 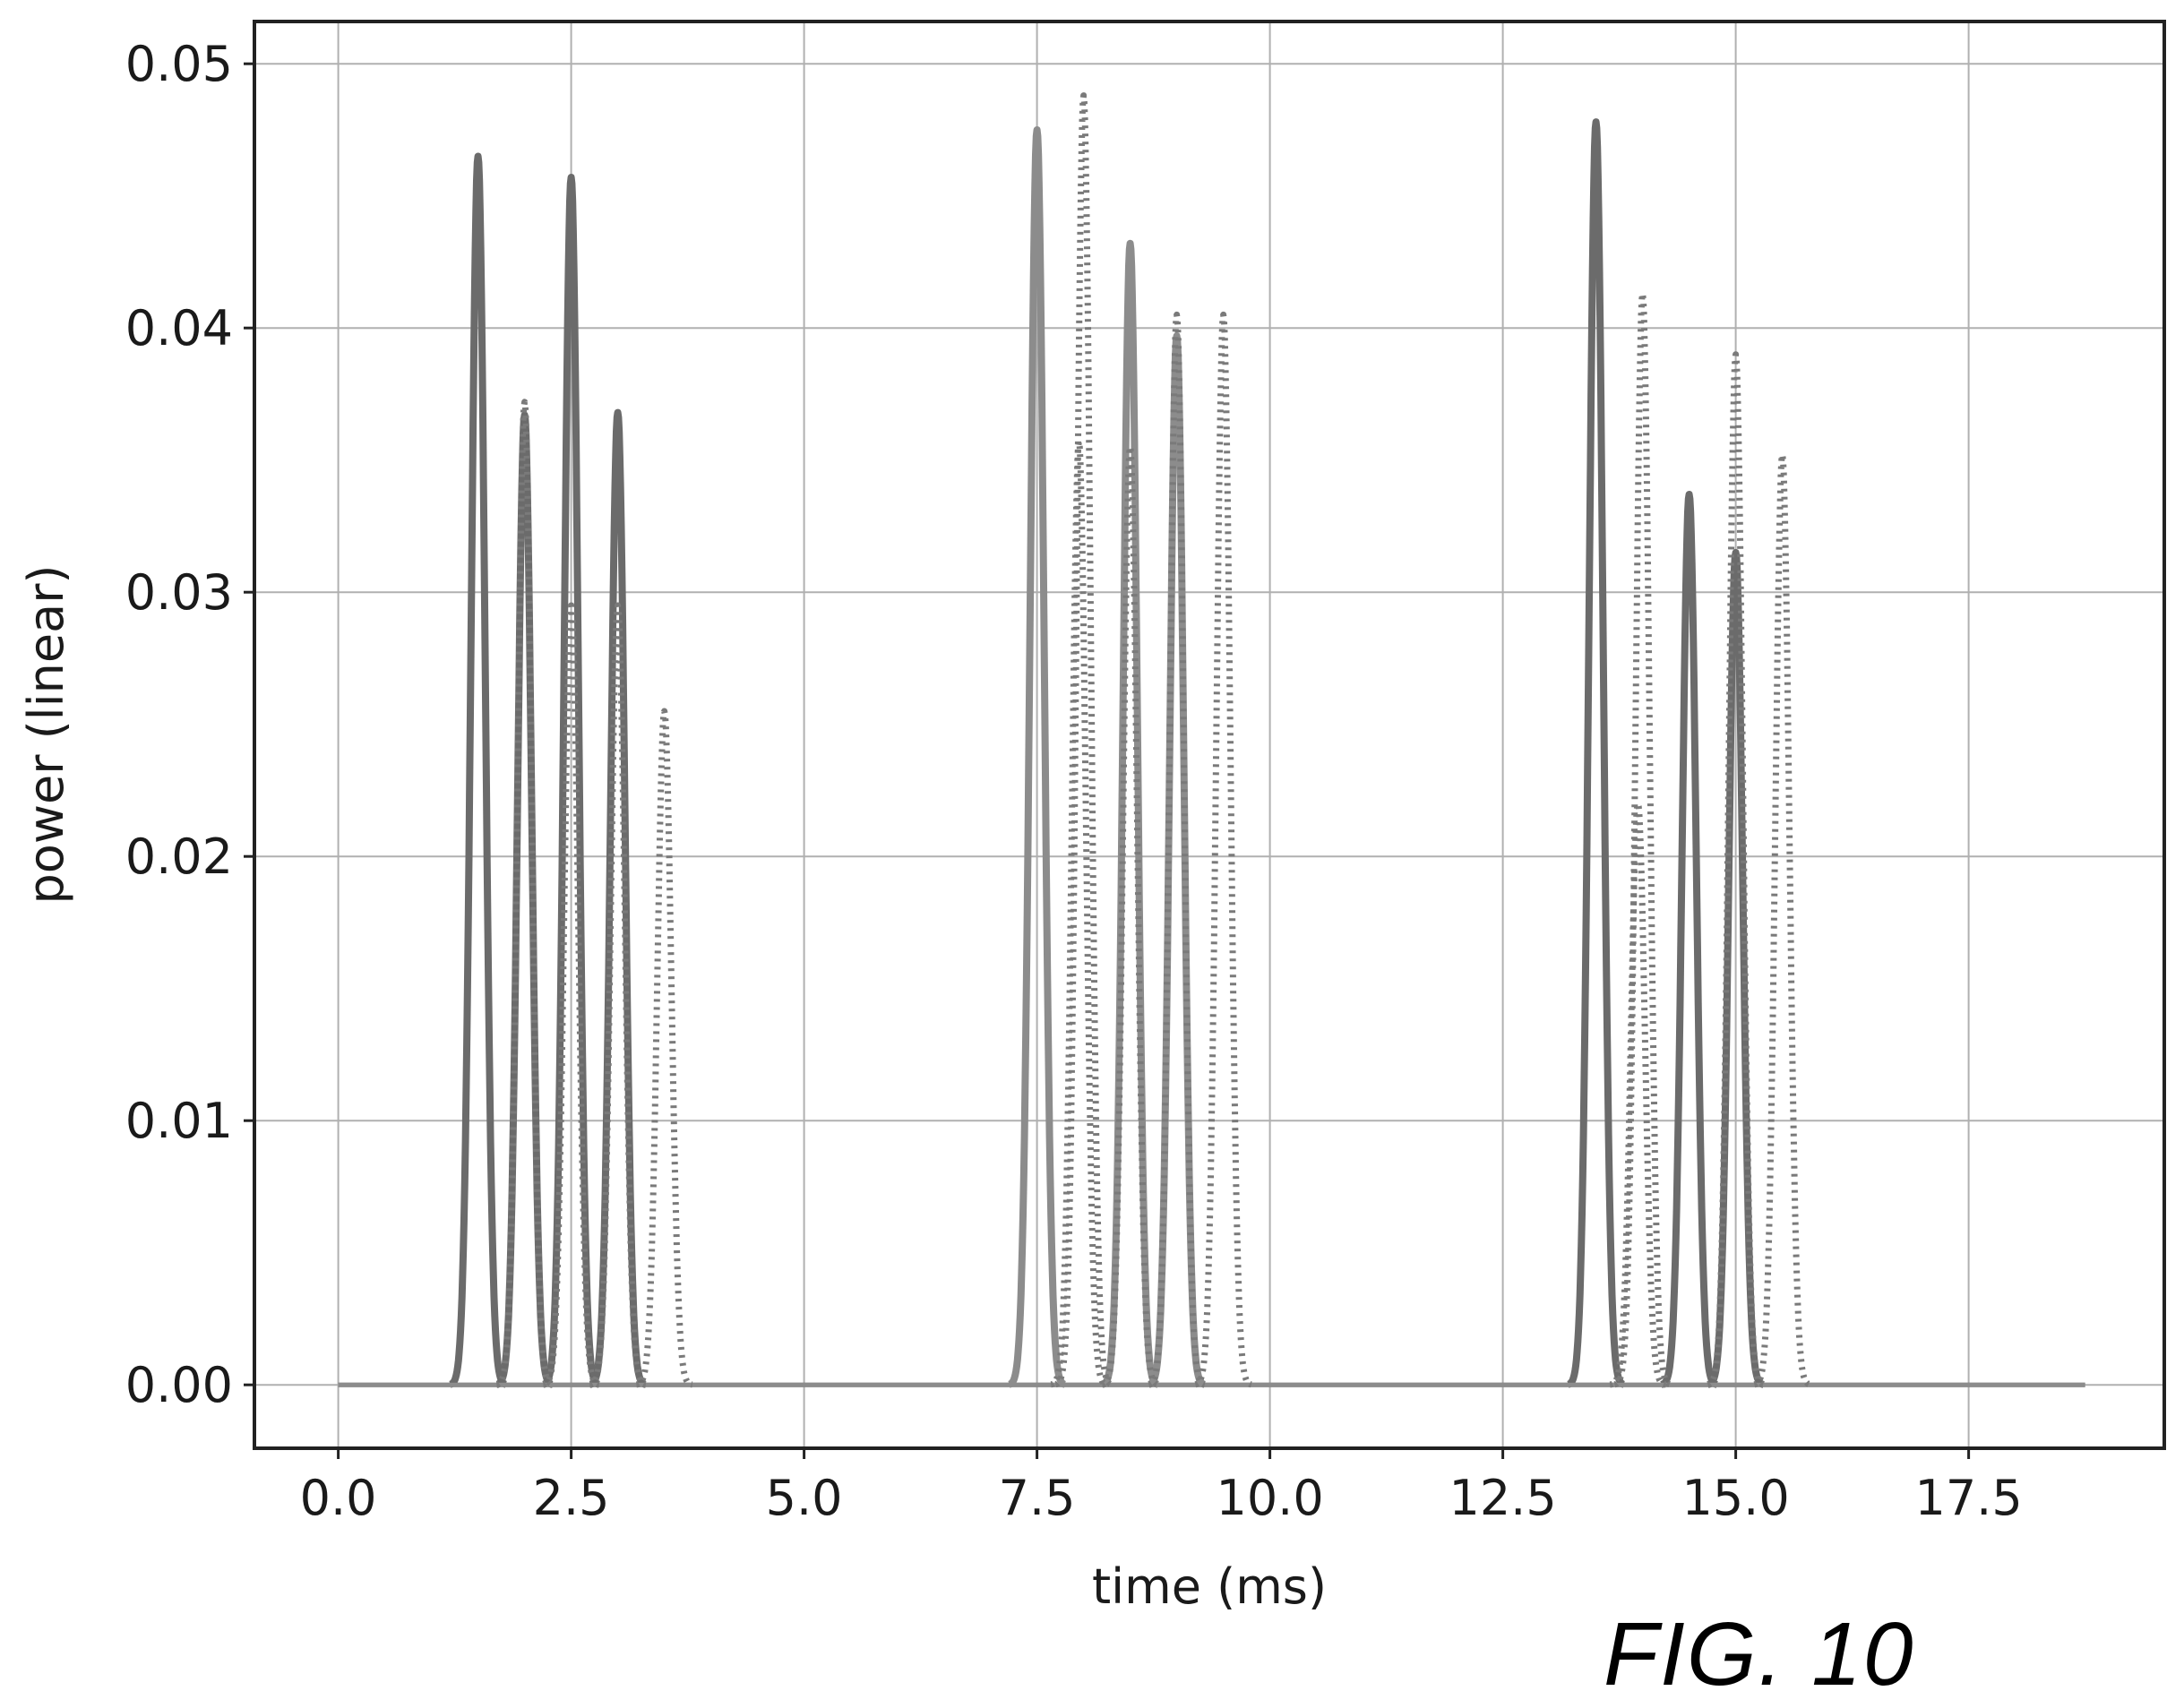 I want to click on y-tick-label: 0.04, so click(x=179, y=328).